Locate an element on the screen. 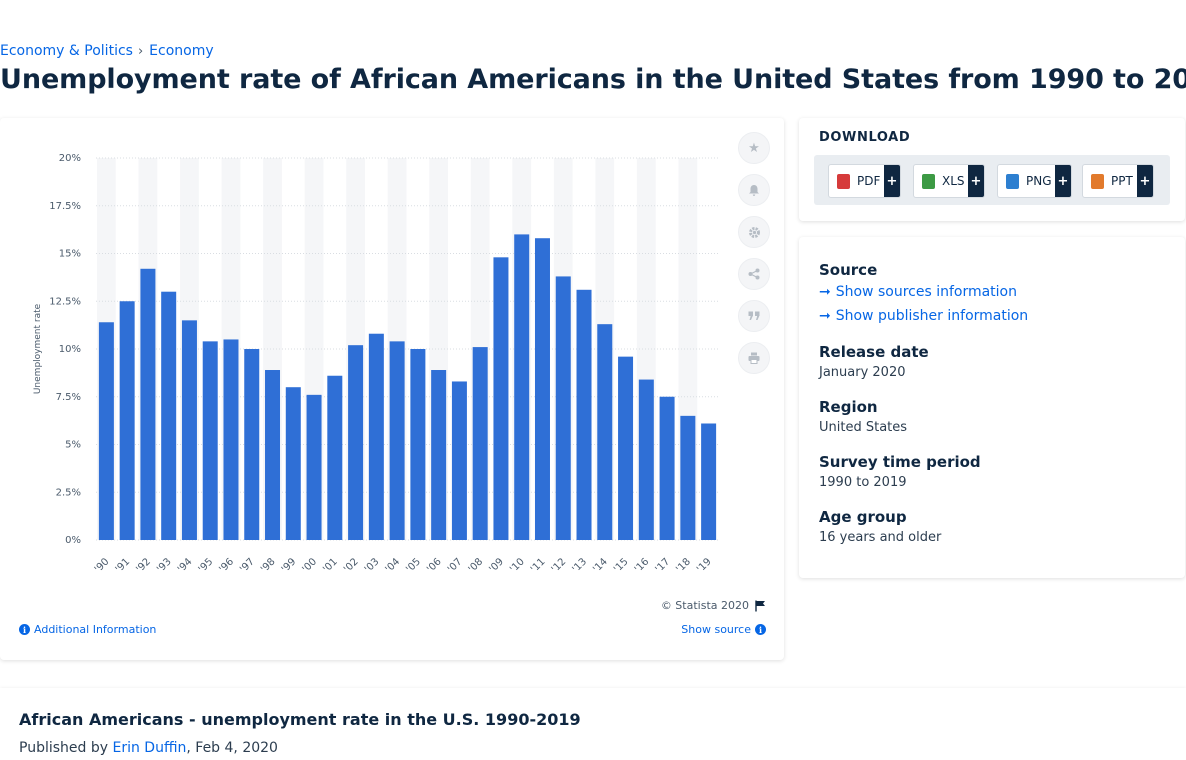 The height and width of the screenshot is (760, 1186). x-tick-label: '09 is located at coordinates (496, 565).